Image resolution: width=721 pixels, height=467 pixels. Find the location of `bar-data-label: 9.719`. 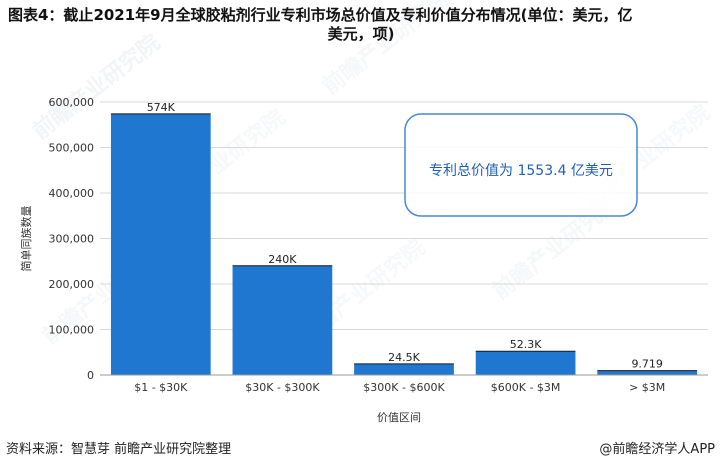

bar-data-label: 9.719 is located at coordinates (647, 364).